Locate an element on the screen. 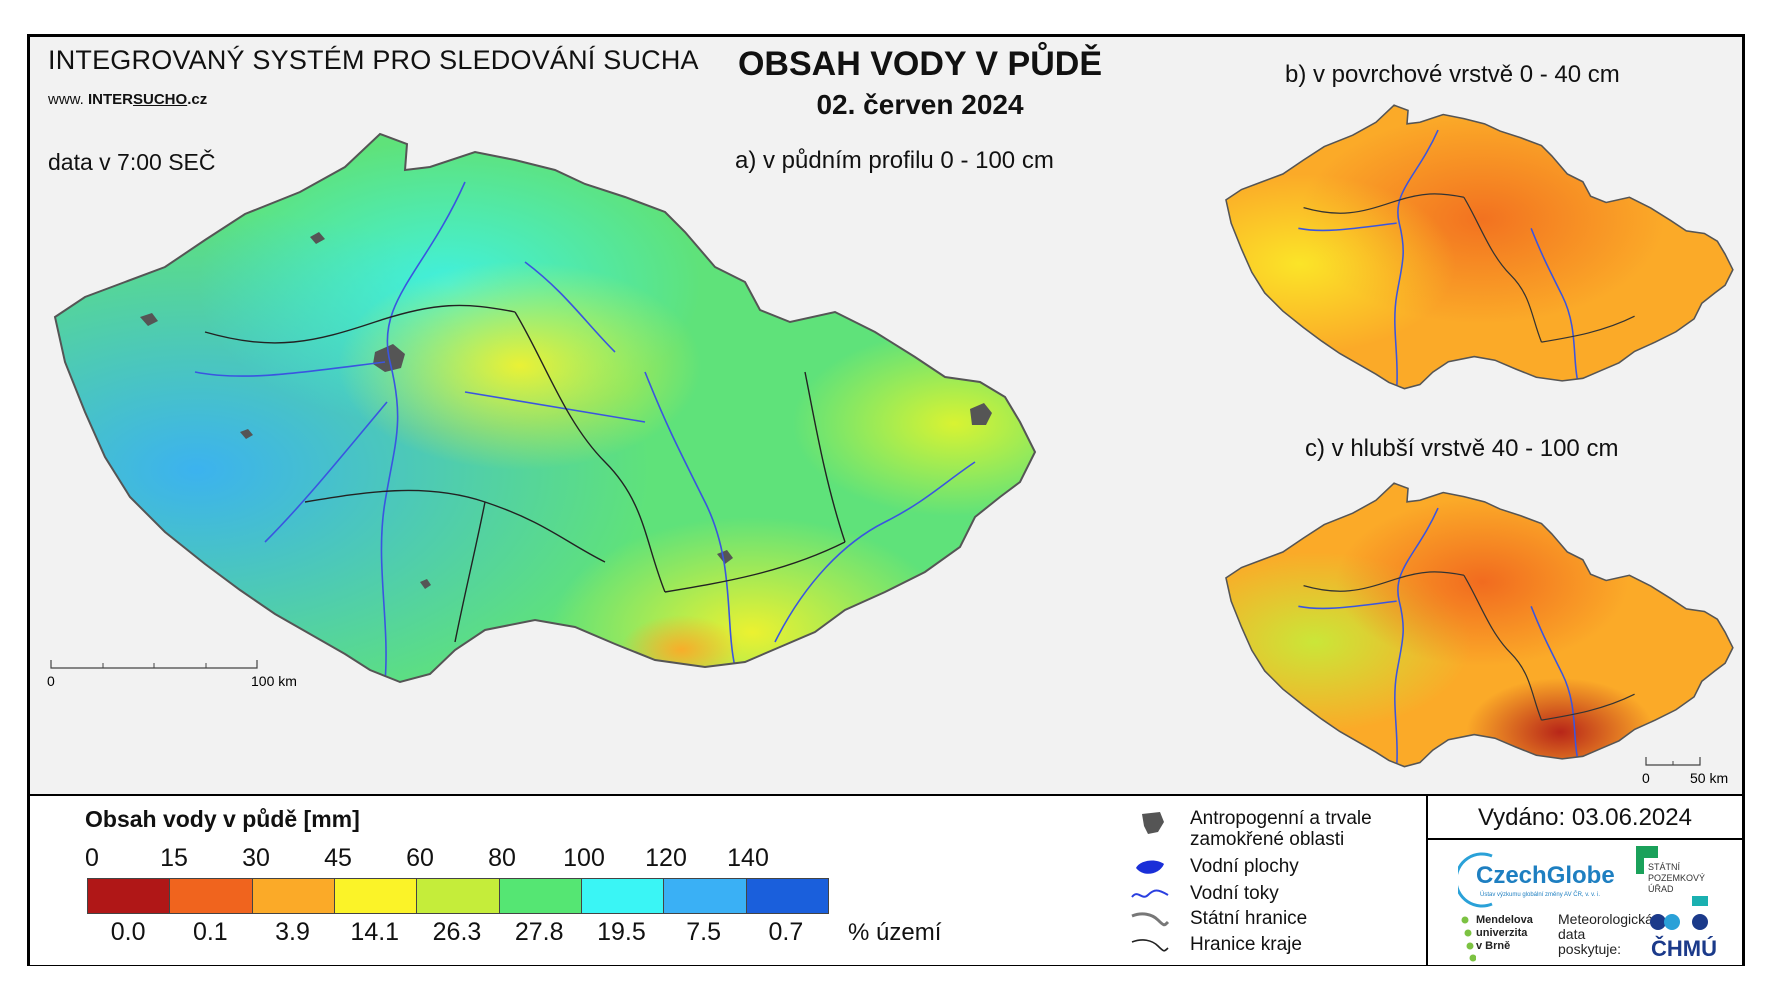 This screenshot has width=1772, height=1003. legend-percent: 0.0 is located at coordinates (128, 932).